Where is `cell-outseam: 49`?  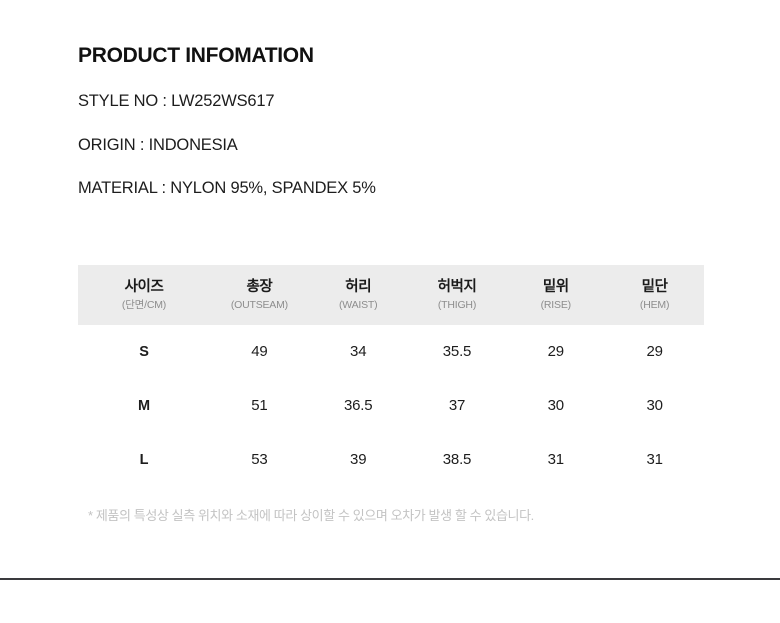
cell-outseam: 49 is located at coordinates (259, 351).